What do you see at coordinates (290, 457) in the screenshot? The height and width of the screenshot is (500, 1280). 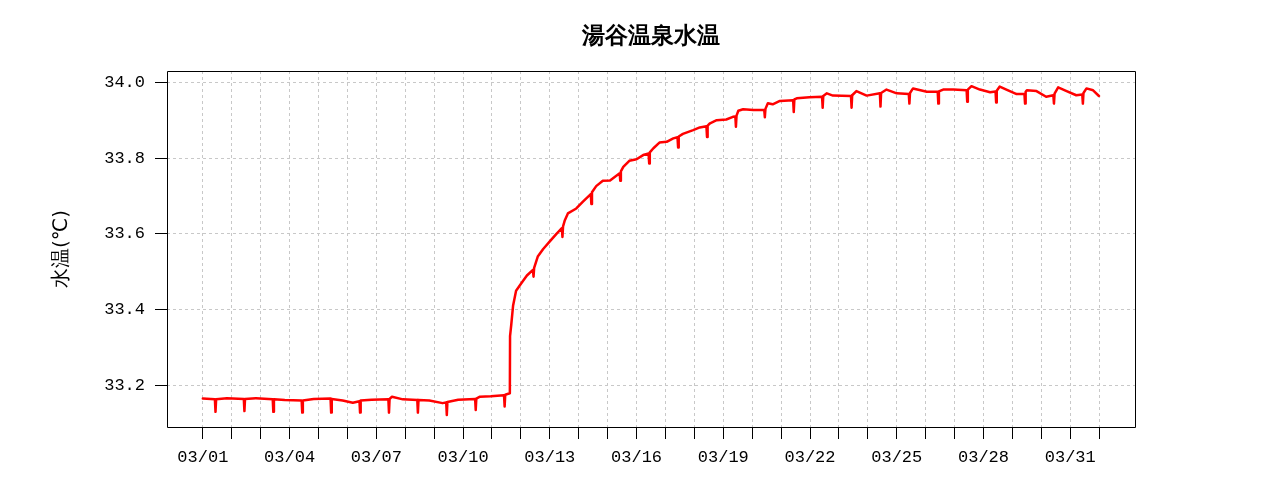 I see `x-tick-label: 03/04` at bounding box center [290, 457].